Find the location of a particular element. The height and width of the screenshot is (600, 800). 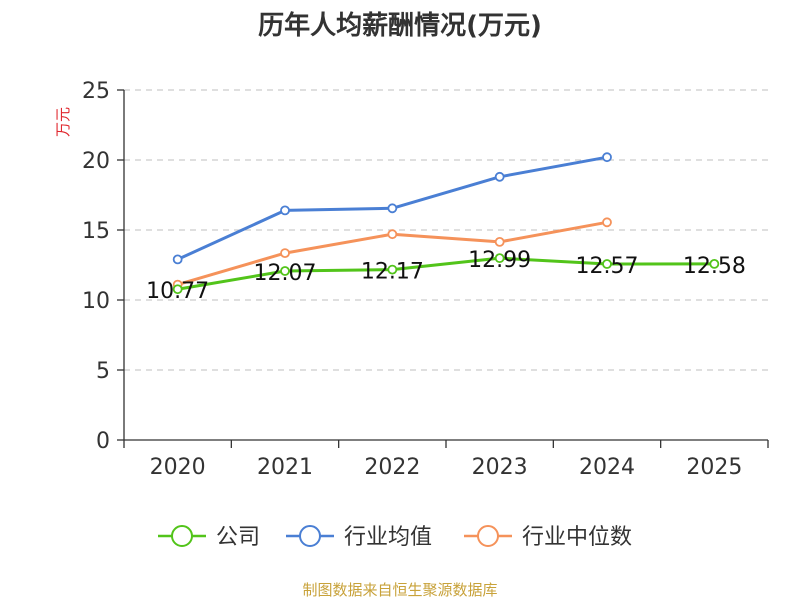

legend: 公司 行业均值 行业中位数 is located at coordinates (395, 537).